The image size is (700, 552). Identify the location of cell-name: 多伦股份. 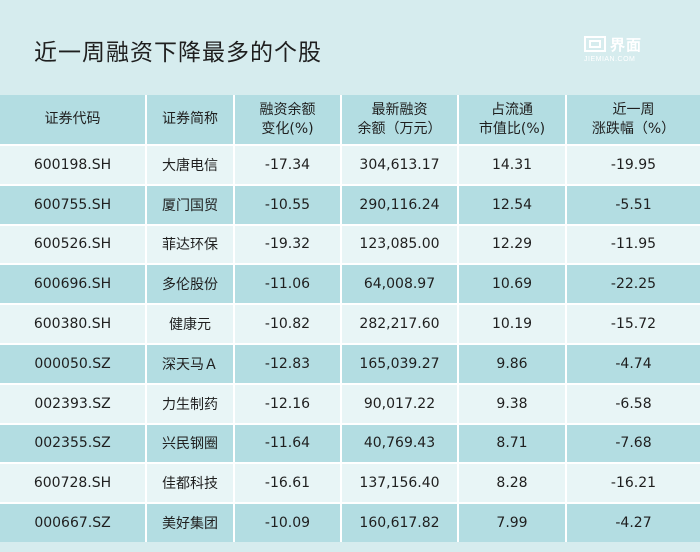
(189, 284).